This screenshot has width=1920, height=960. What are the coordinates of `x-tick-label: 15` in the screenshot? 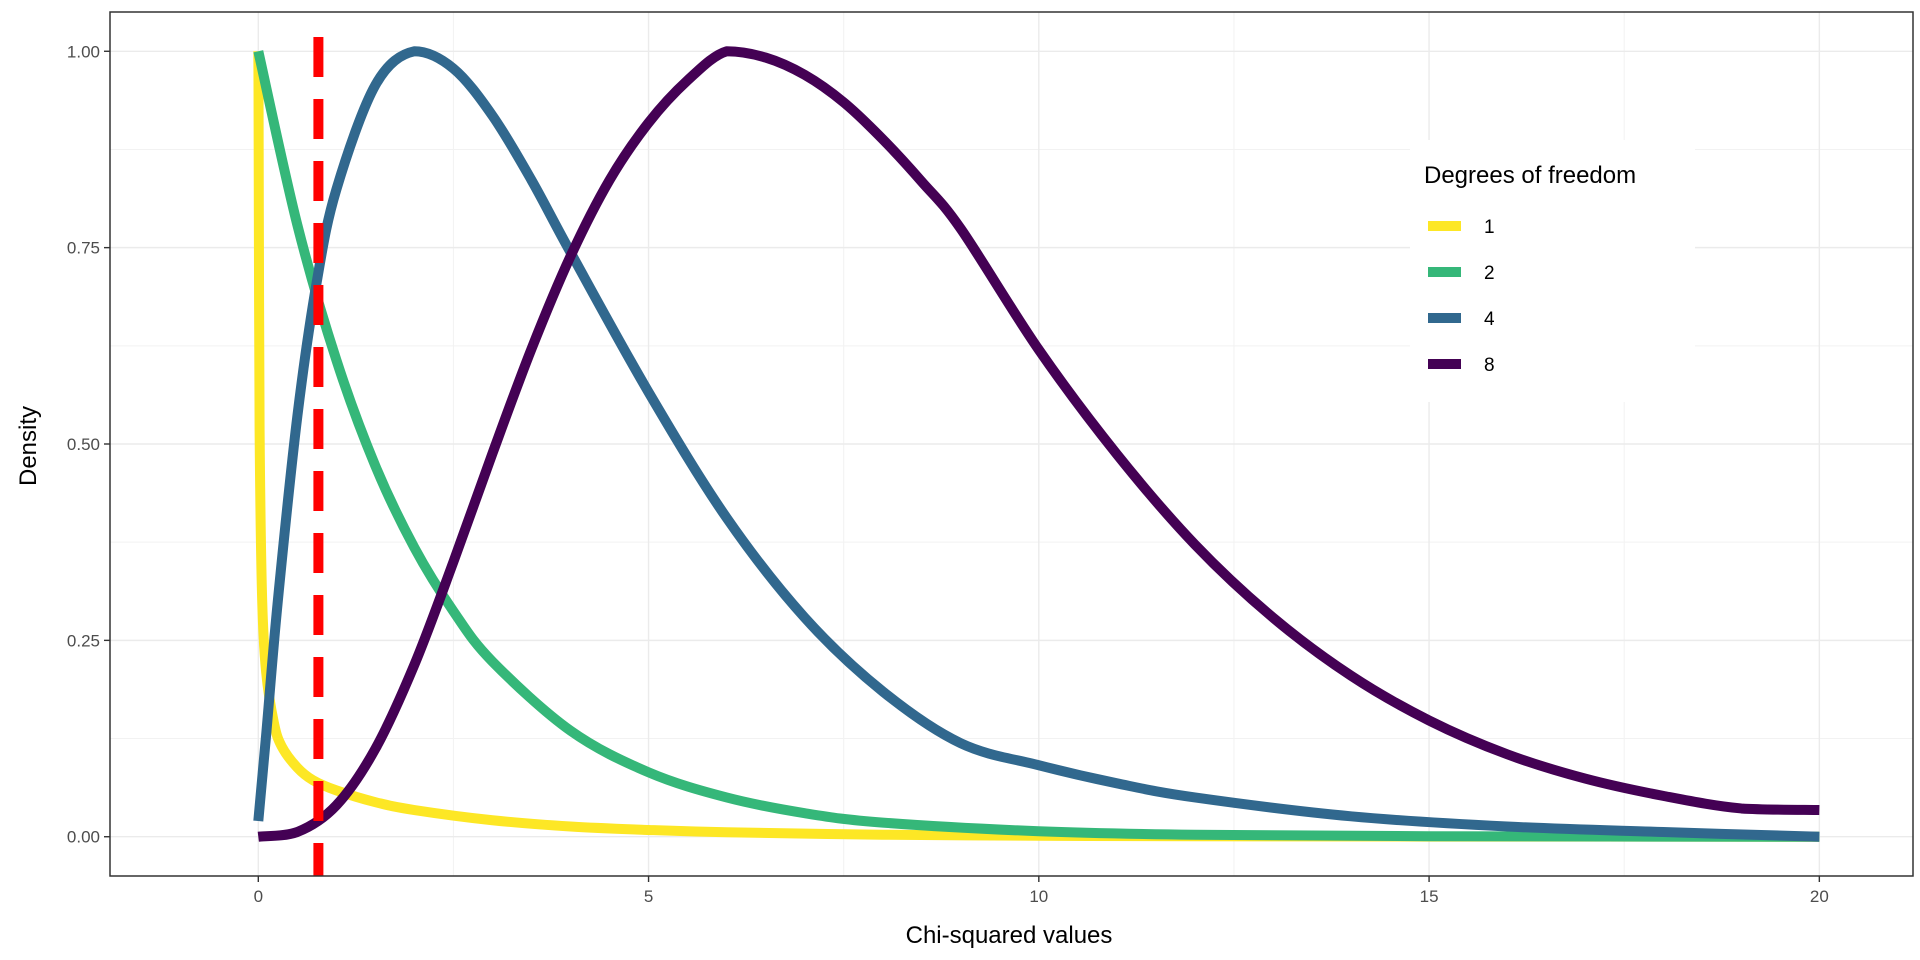 It's located at (1429, 896).